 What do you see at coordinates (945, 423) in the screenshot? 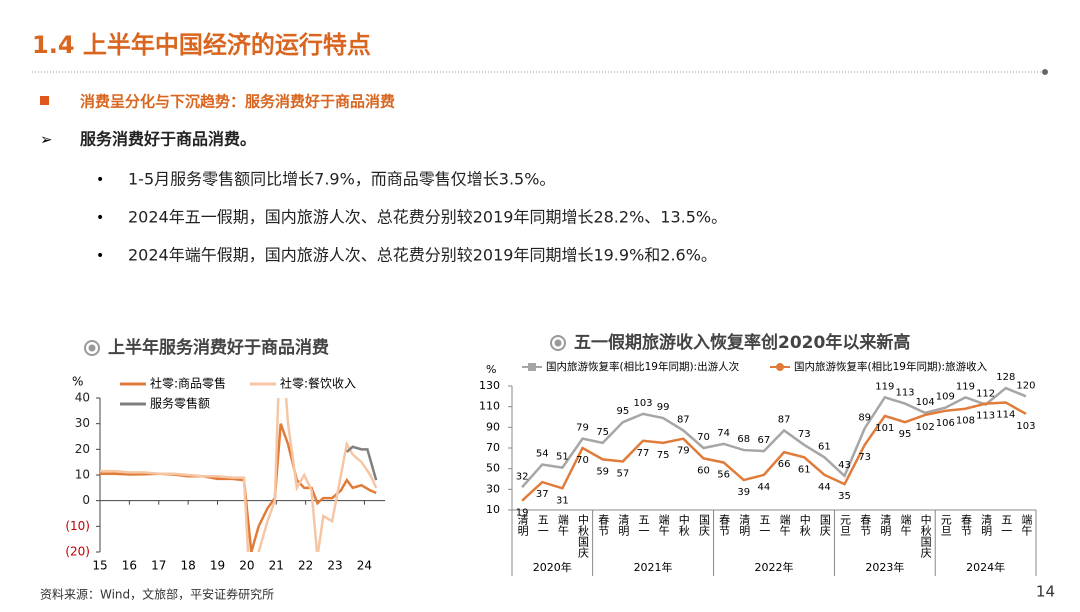
I see `value-label: 106` at bounding box center [945, 423].